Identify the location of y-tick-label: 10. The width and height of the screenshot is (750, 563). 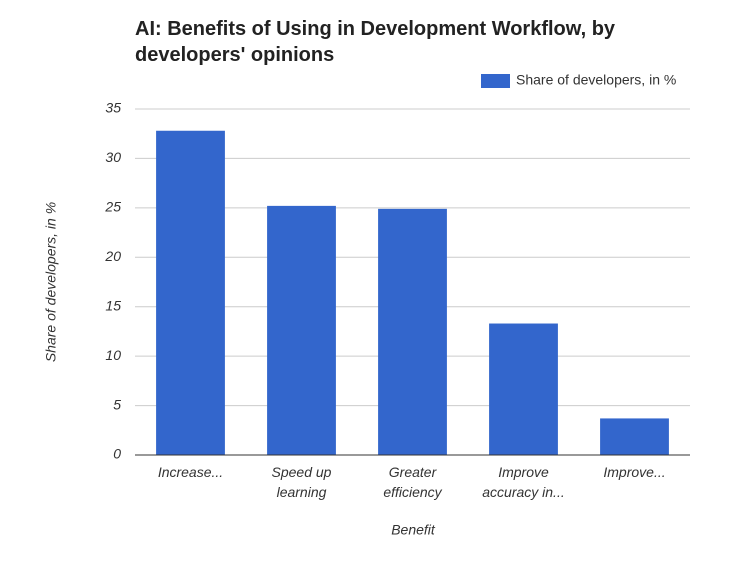
(113, 355).